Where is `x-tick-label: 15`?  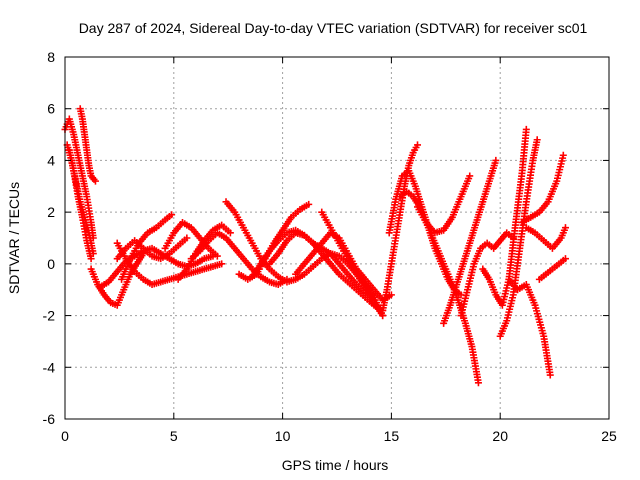 x-tick-label: 15 is located at coordinates (392, 436).